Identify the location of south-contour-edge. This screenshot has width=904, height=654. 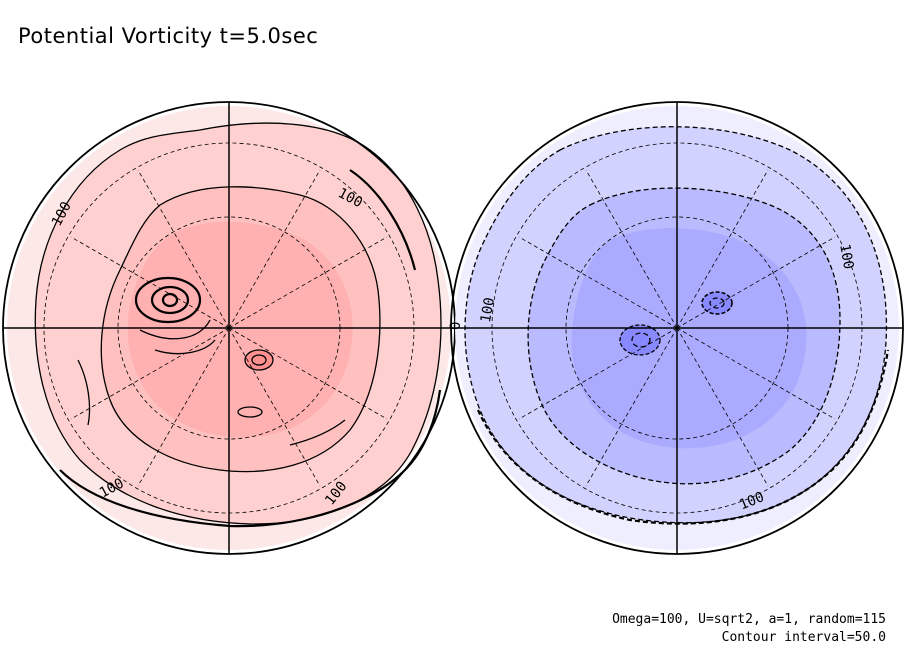
(683, 437).